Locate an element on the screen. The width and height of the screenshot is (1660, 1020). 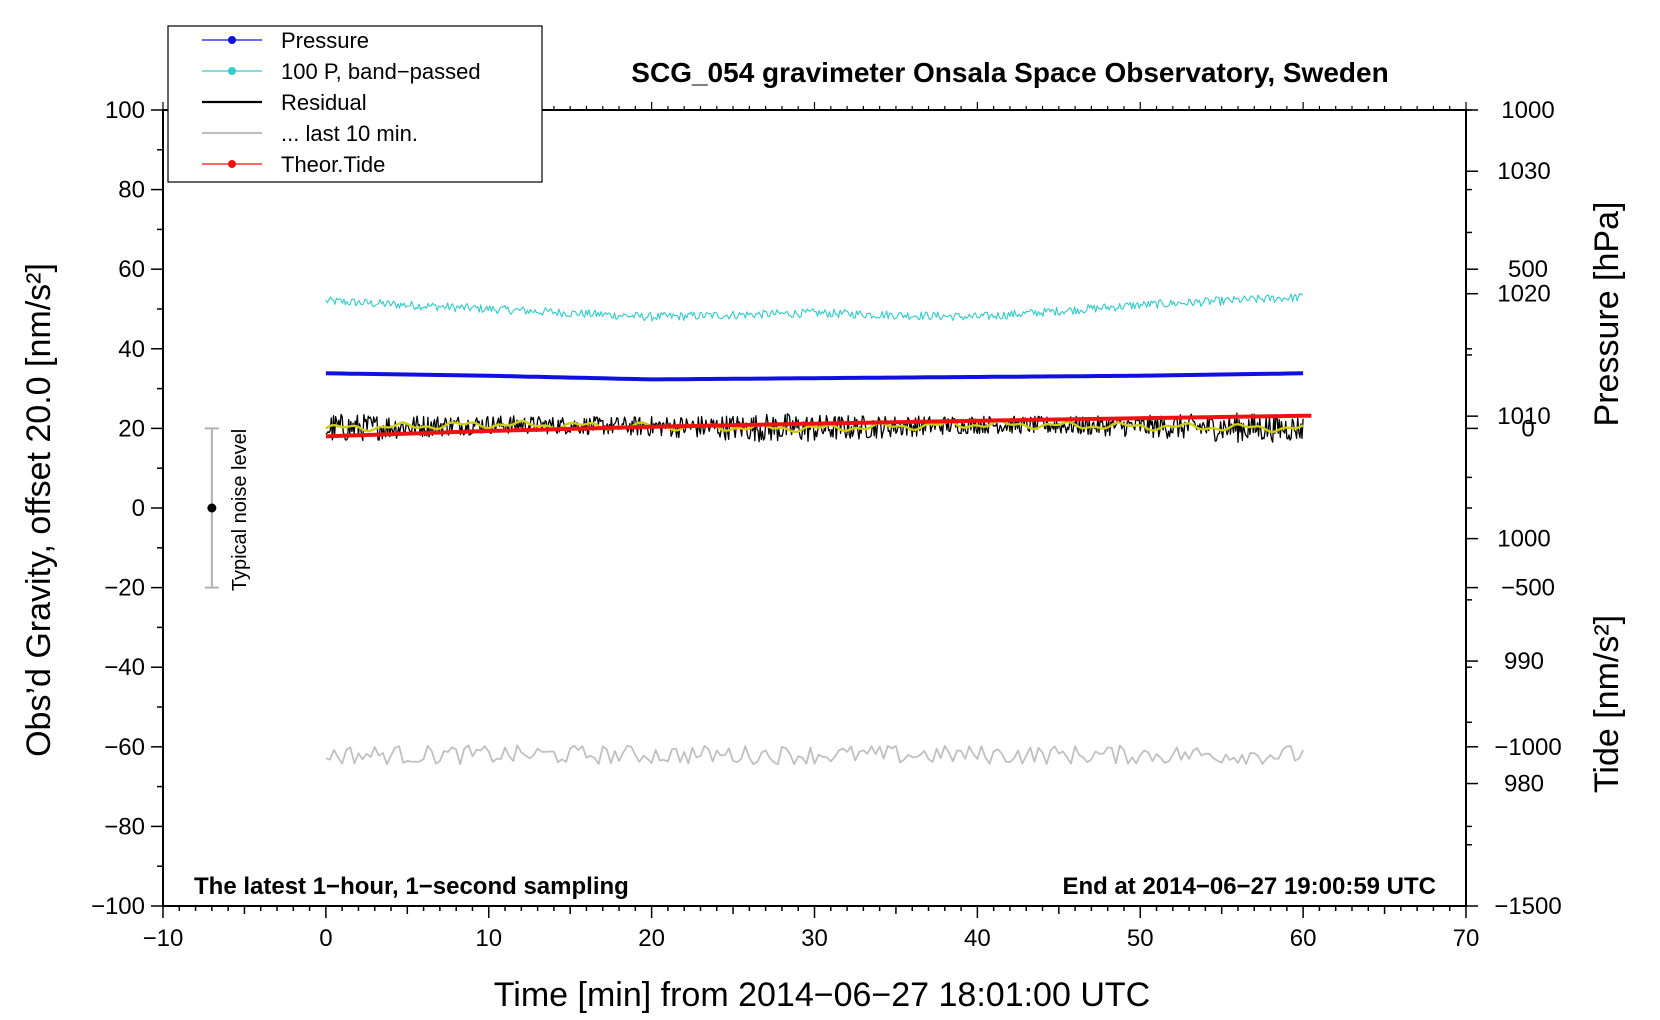
y-tick-label-left: −100 is located at coordinates (118, 906).